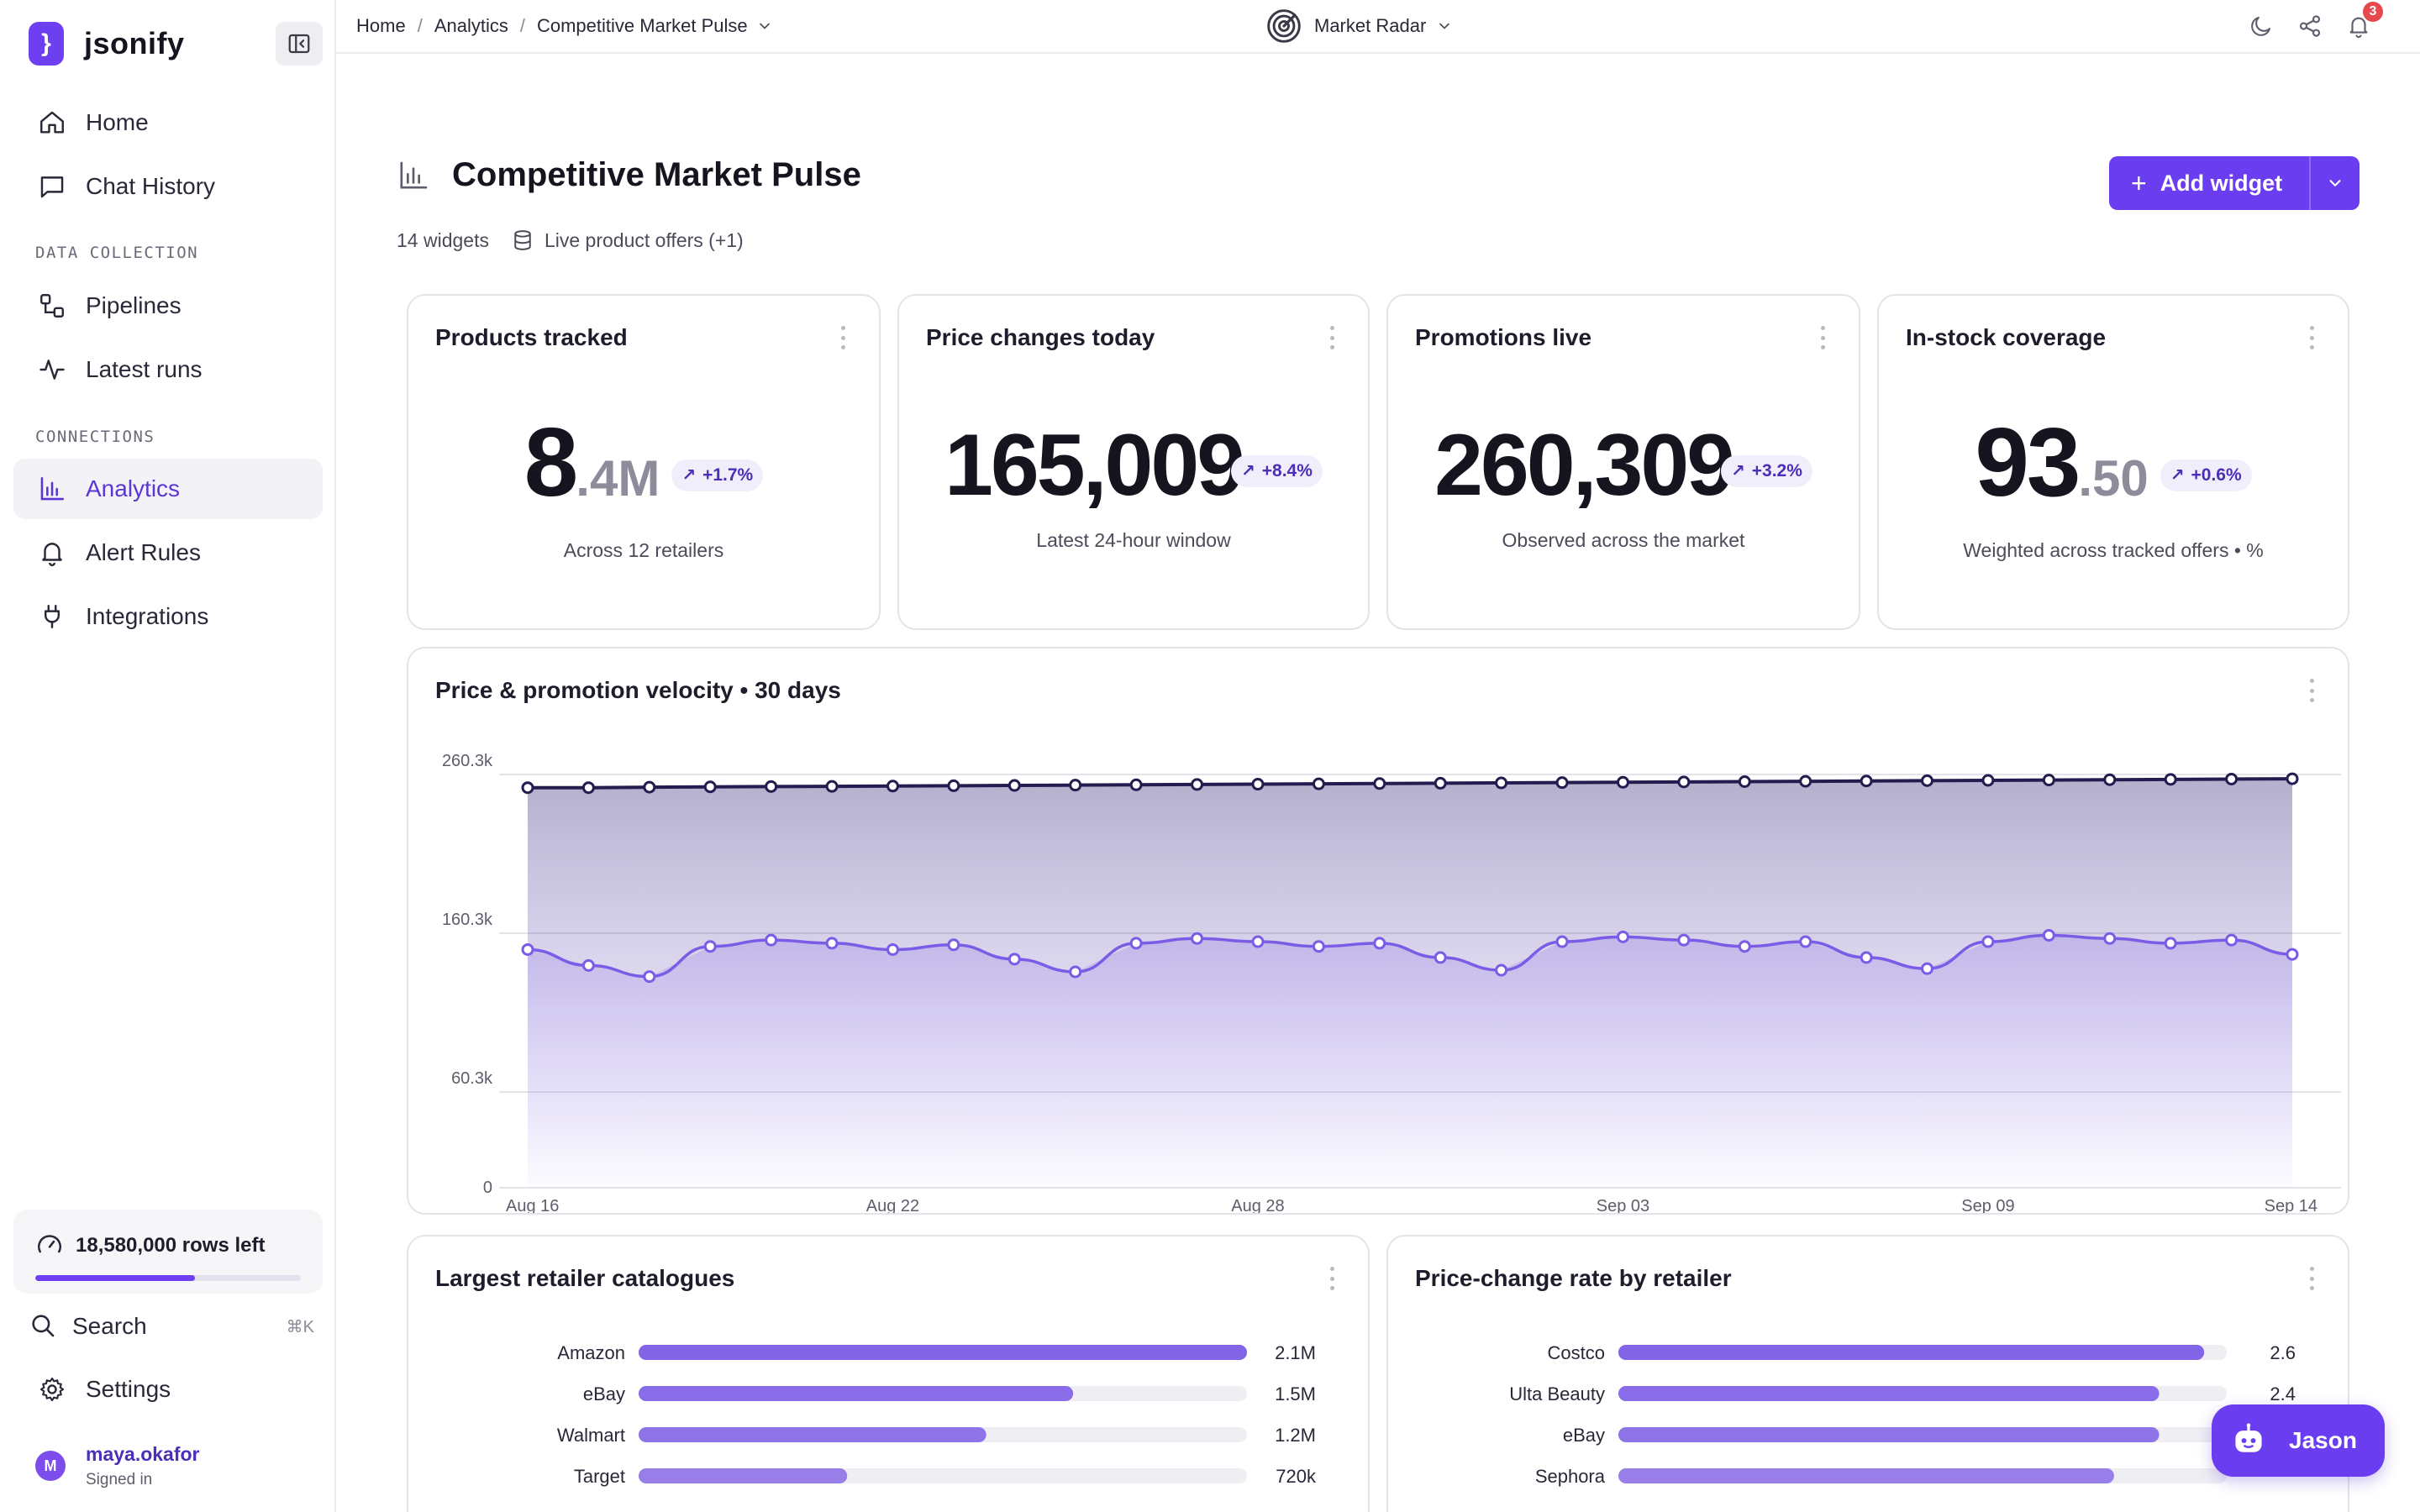  Describe the element at coordinates (381, 25) in the screenshot. I see `breadcrumb-home: Home` at that location.